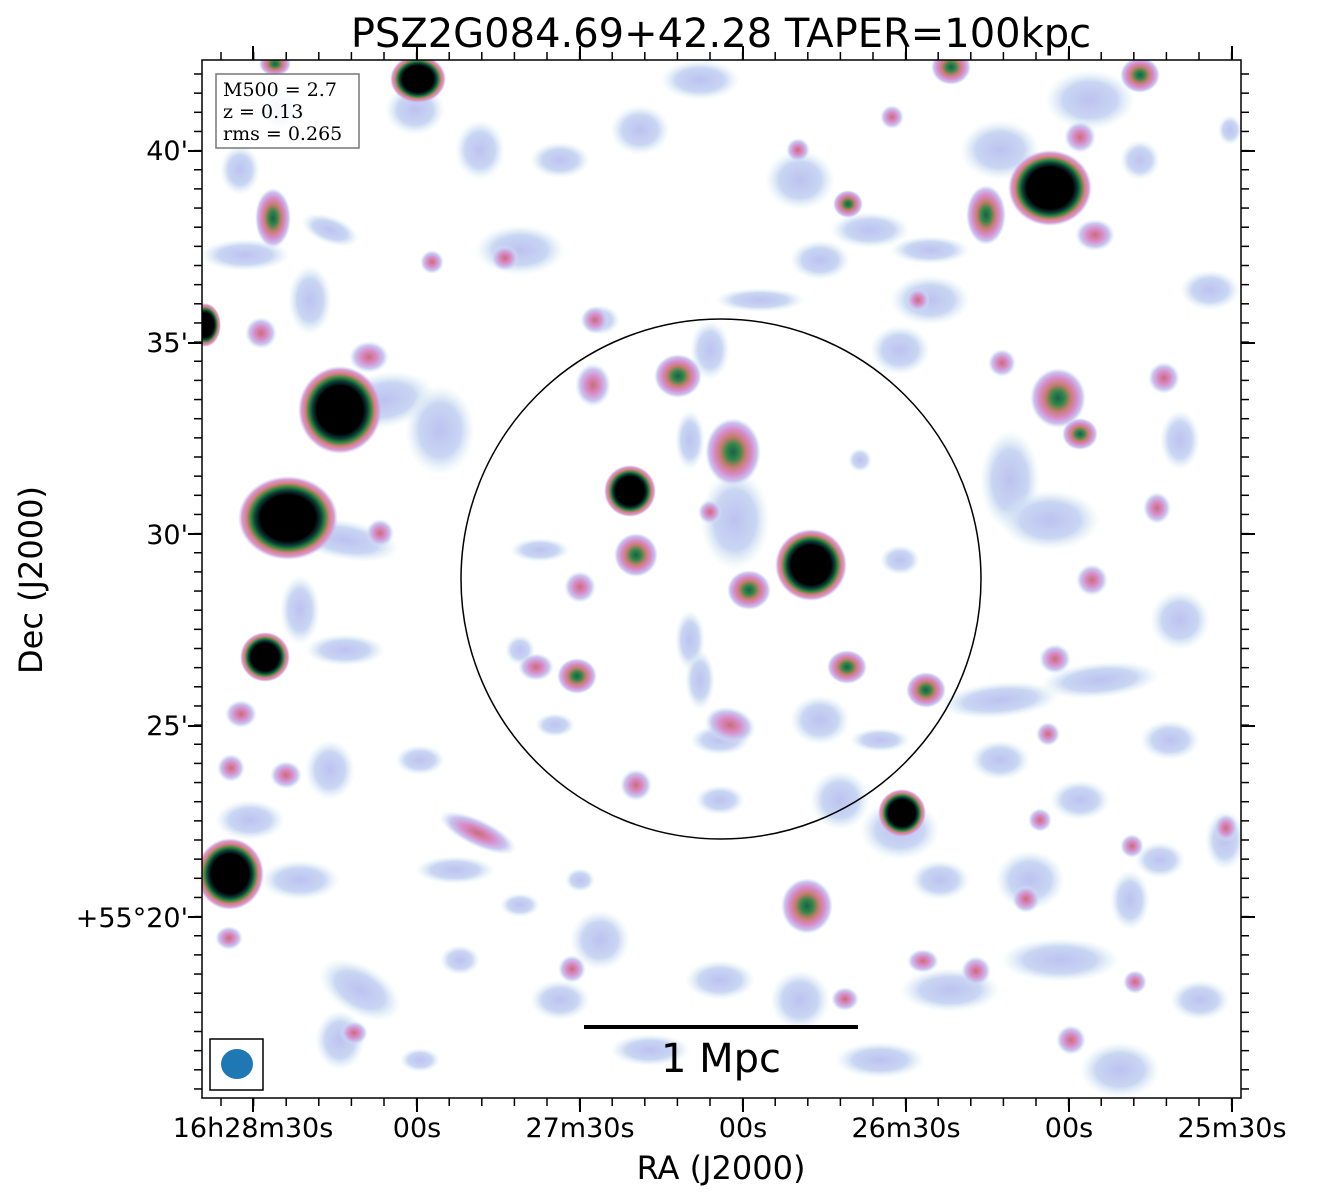 The height and width of the screenshot is (1200, 1321). What do you see at coordinates (167, 535) in the screenshot?
I see `y-tick-label: 30'` at bounding box center [167, 535].